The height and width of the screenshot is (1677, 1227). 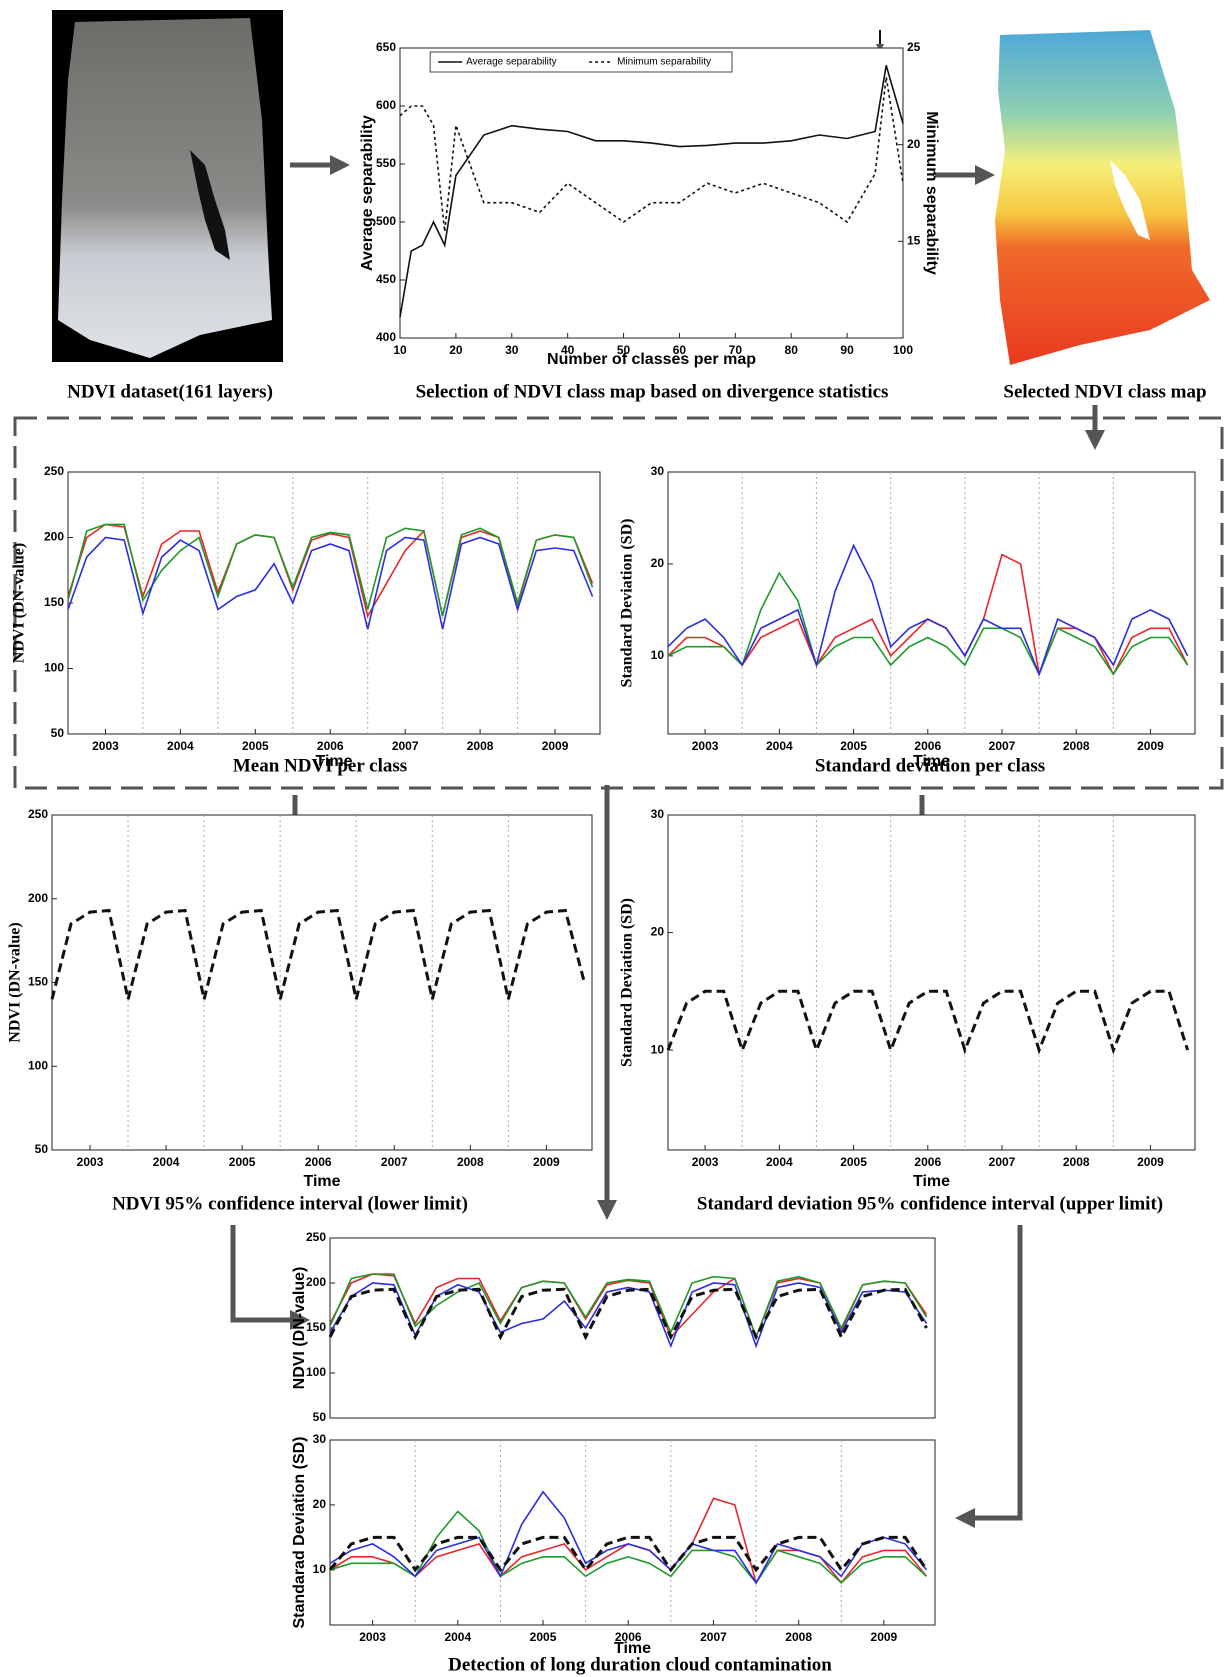 What do you see at coordinates (624, 350) in the screenshot?
I see `x-tick-label: 50` at bounding box center [624, 350].